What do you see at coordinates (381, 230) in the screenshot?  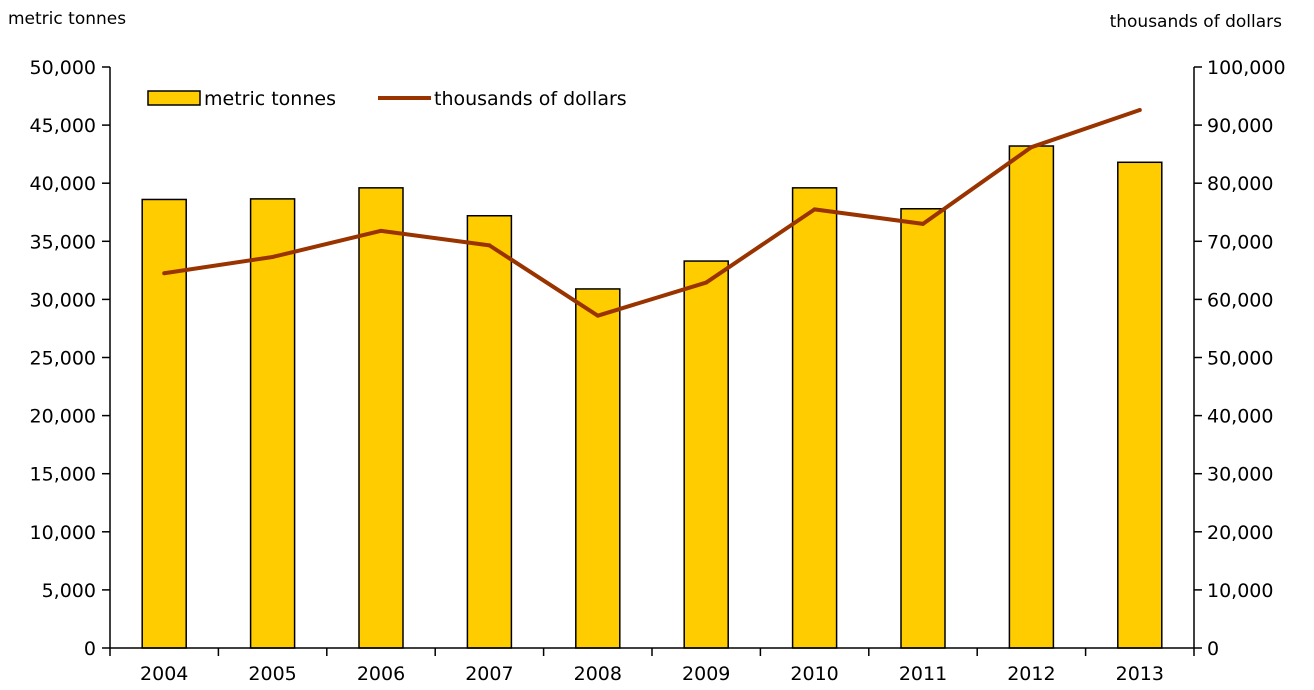 I see `line-point-2006` at bounding box center [381, 230].